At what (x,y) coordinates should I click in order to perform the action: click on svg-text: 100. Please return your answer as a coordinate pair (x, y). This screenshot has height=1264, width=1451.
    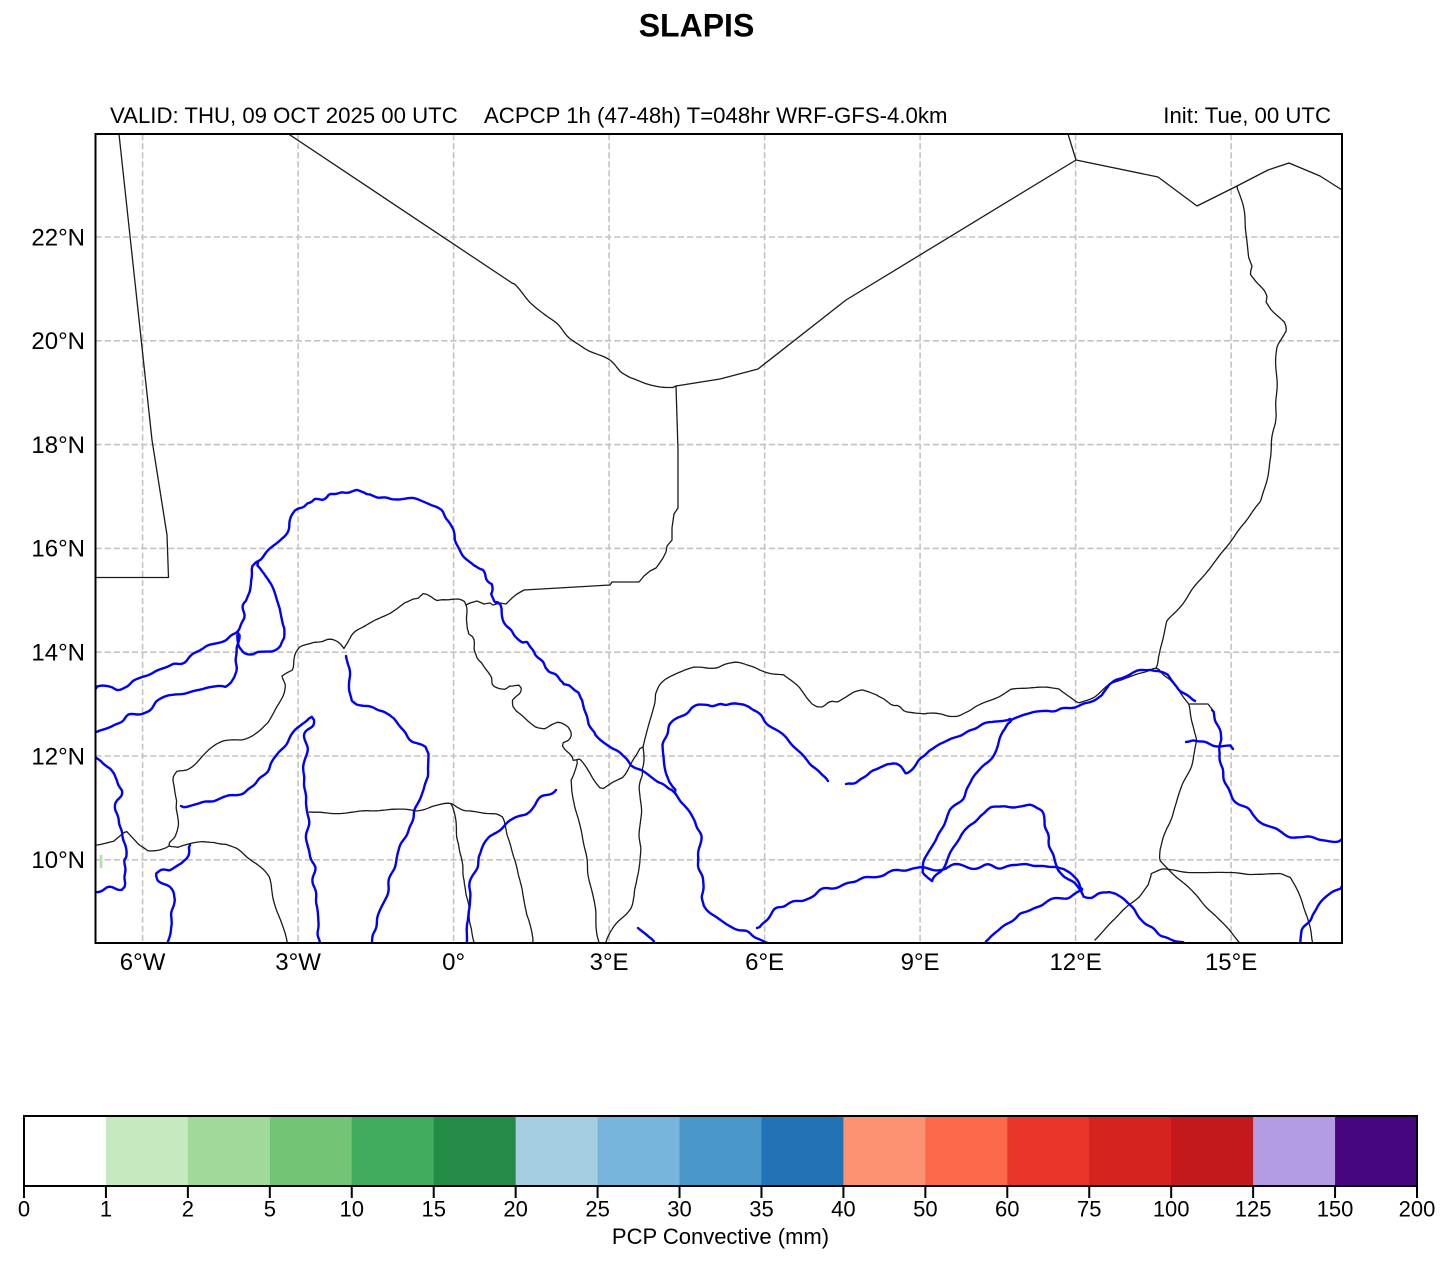
    Looking at the image, I should click on (1171, 1209).